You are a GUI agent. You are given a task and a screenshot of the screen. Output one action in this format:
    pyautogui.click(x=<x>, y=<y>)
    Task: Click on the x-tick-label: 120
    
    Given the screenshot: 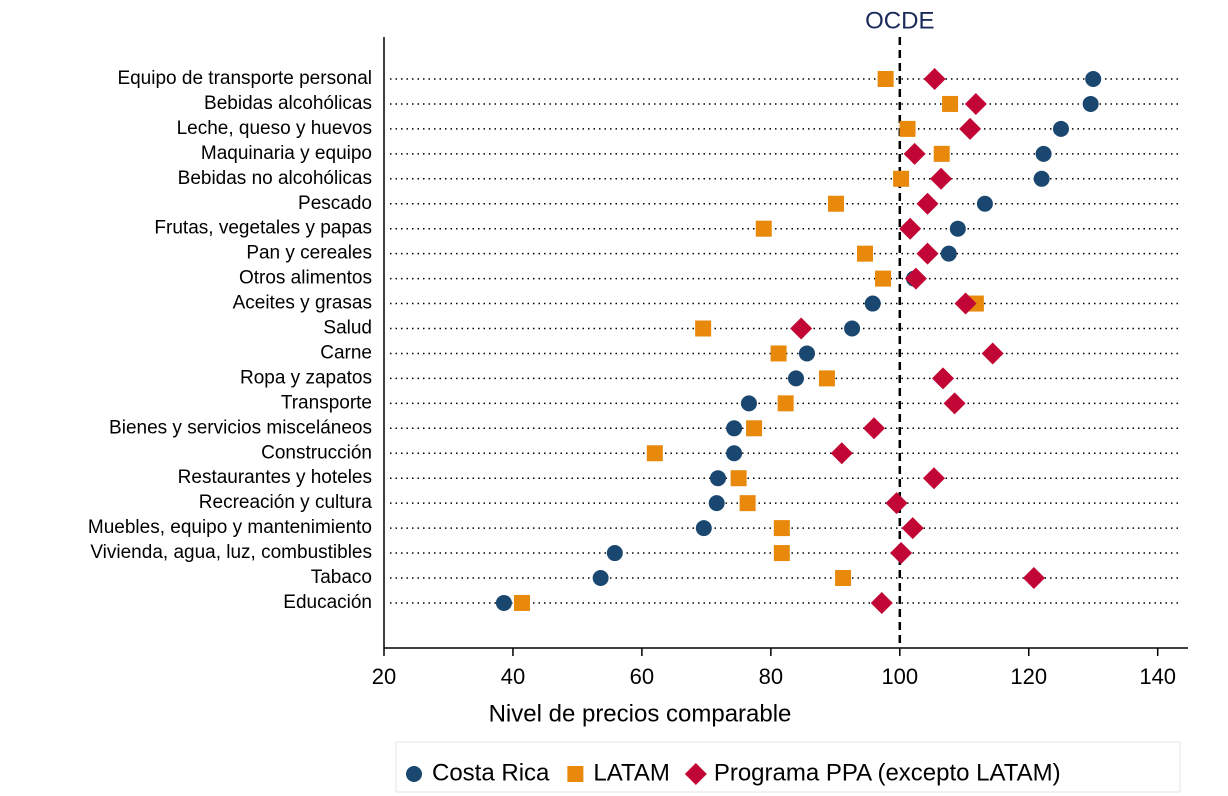 What is the action you would take?
    pyautogui.click(x=1028, y=676)
    